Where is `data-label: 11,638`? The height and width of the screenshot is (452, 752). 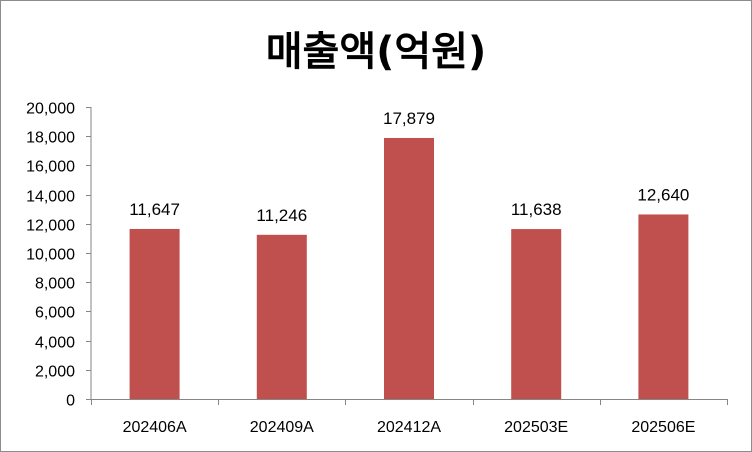 data-label: 11,638 is located at coordinates (536, 209).